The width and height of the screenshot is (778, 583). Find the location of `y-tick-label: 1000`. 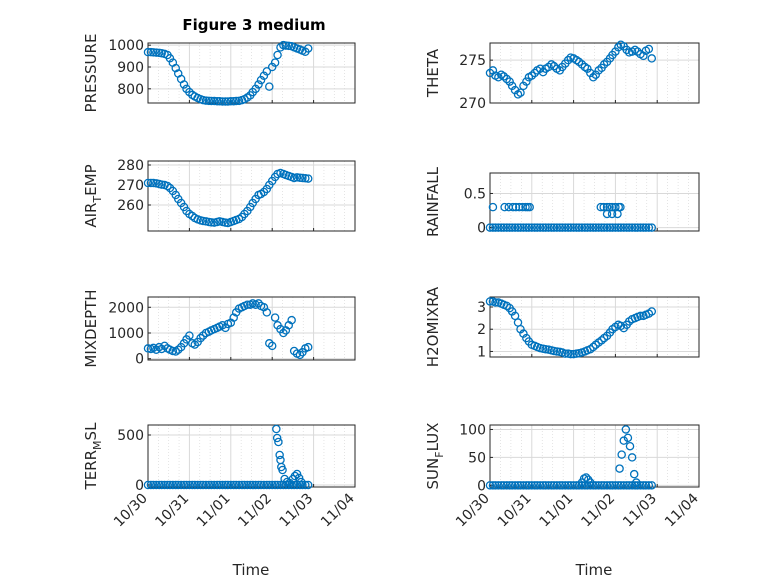

y-tick-label: 1000 is located at coordinates (126, 46).